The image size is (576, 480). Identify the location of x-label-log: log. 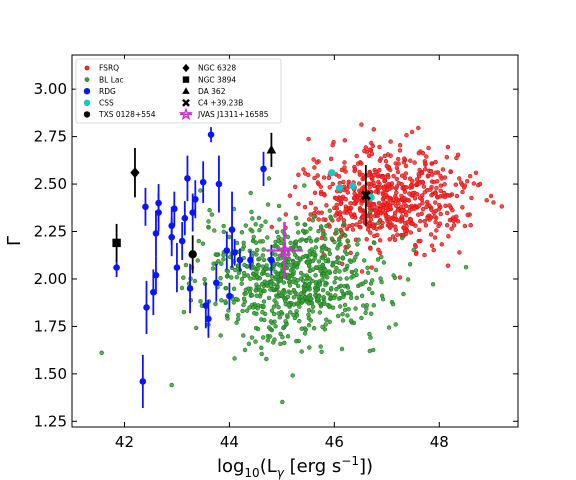
(230, 466).